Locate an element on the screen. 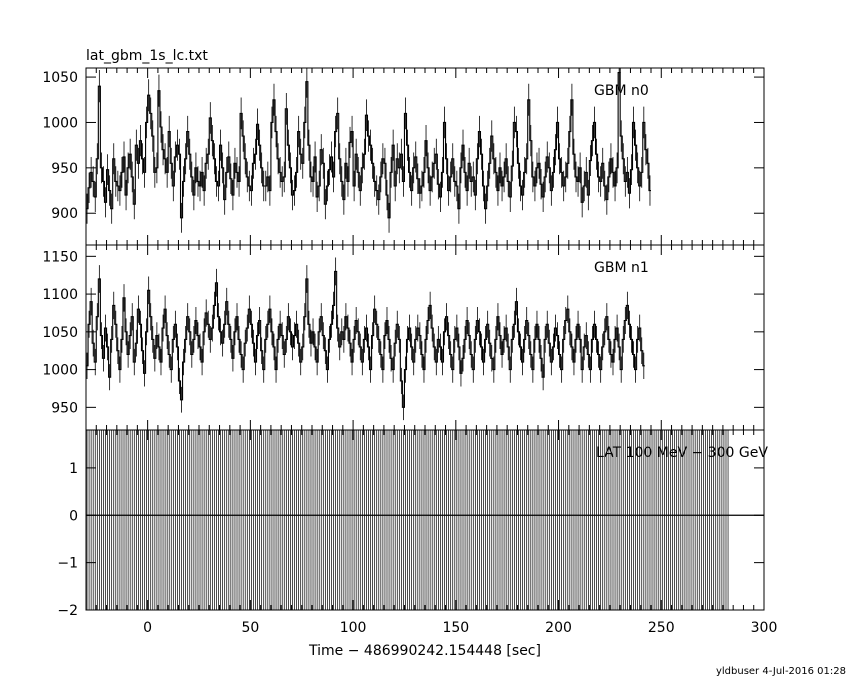  x-tick-label: 150 is located at coordinates (455, 628).